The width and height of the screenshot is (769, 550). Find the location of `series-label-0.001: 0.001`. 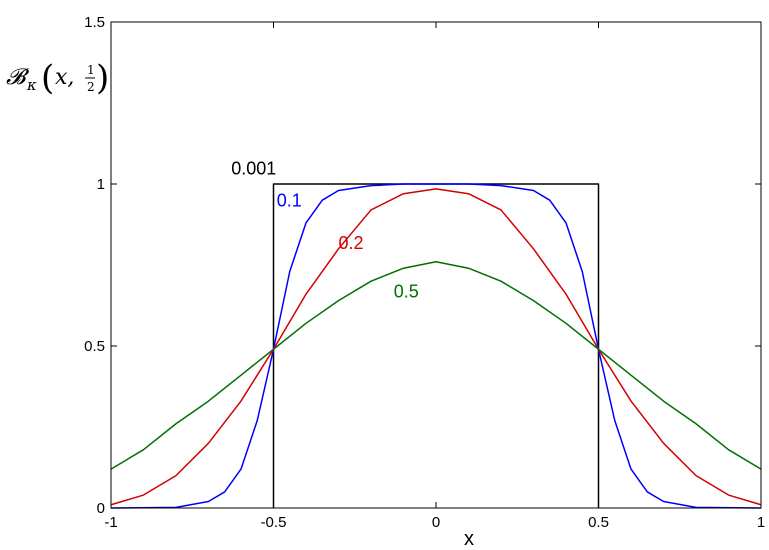

series-label-0.001: 0.001 is located at coordinates (253, 168).